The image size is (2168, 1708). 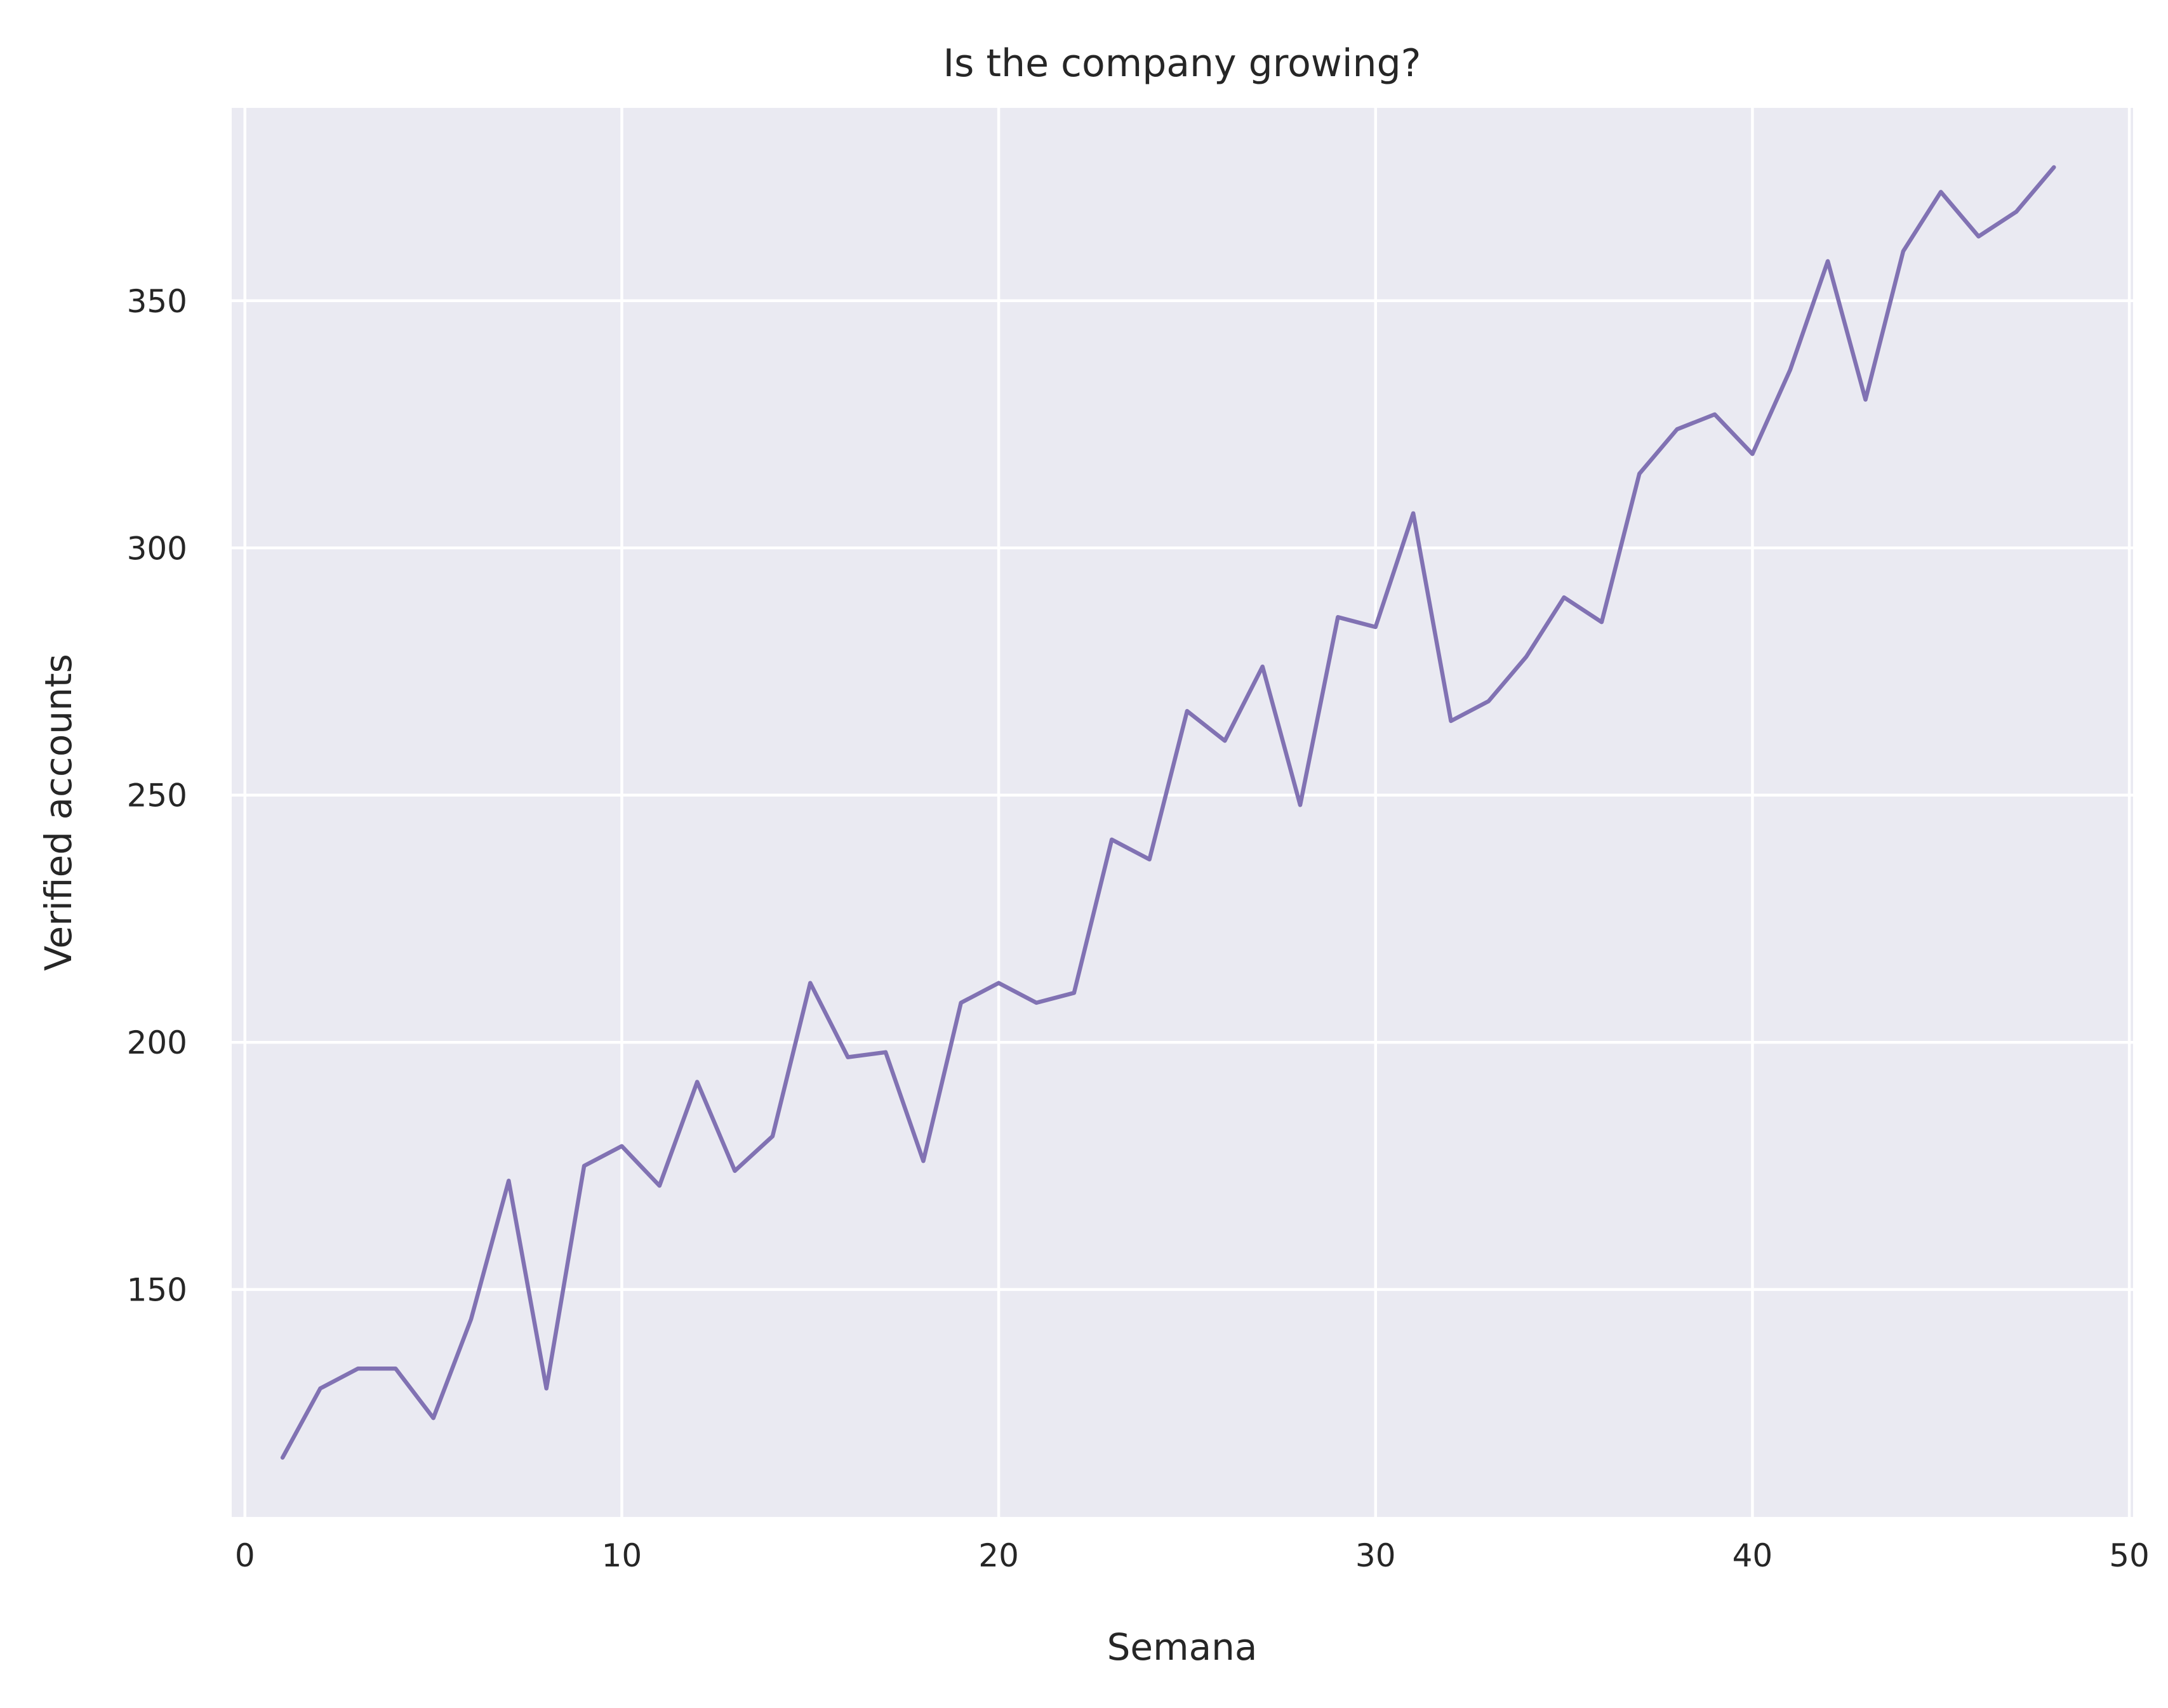 I want to click on x-tick-label: 40, so click(x=1752, y=1555).